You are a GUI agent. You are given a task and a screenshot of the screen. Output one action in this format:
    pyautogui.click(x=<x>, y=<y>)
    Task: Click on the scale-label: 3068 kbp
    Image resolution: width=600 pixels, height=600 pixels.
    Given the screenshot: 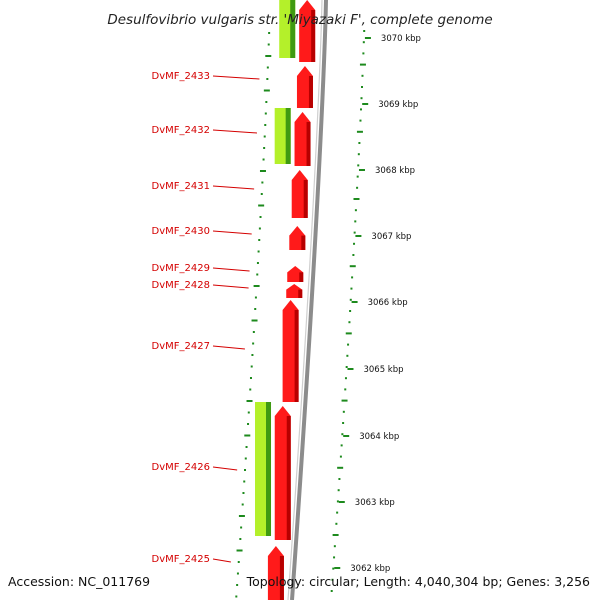 What is the action you would take?
    pyautogui.click(x=395, y=171)
    